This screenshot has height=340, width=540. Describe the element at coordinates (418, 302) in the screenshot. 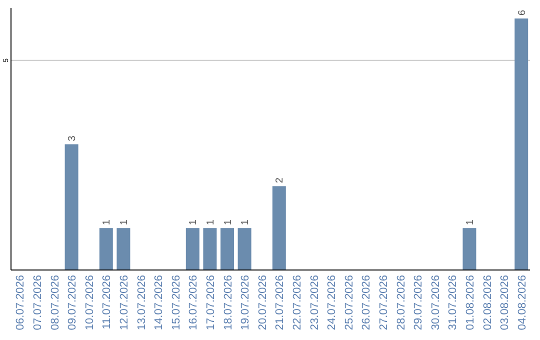

I see `x-tick-label: 29.07.2026` at that location.